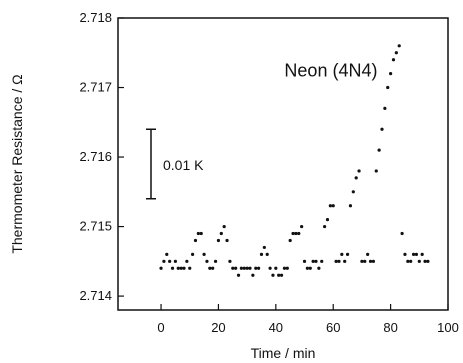  I want to click on y-axis-label: Thermometer Resistance / Ω, so click(17, 163).